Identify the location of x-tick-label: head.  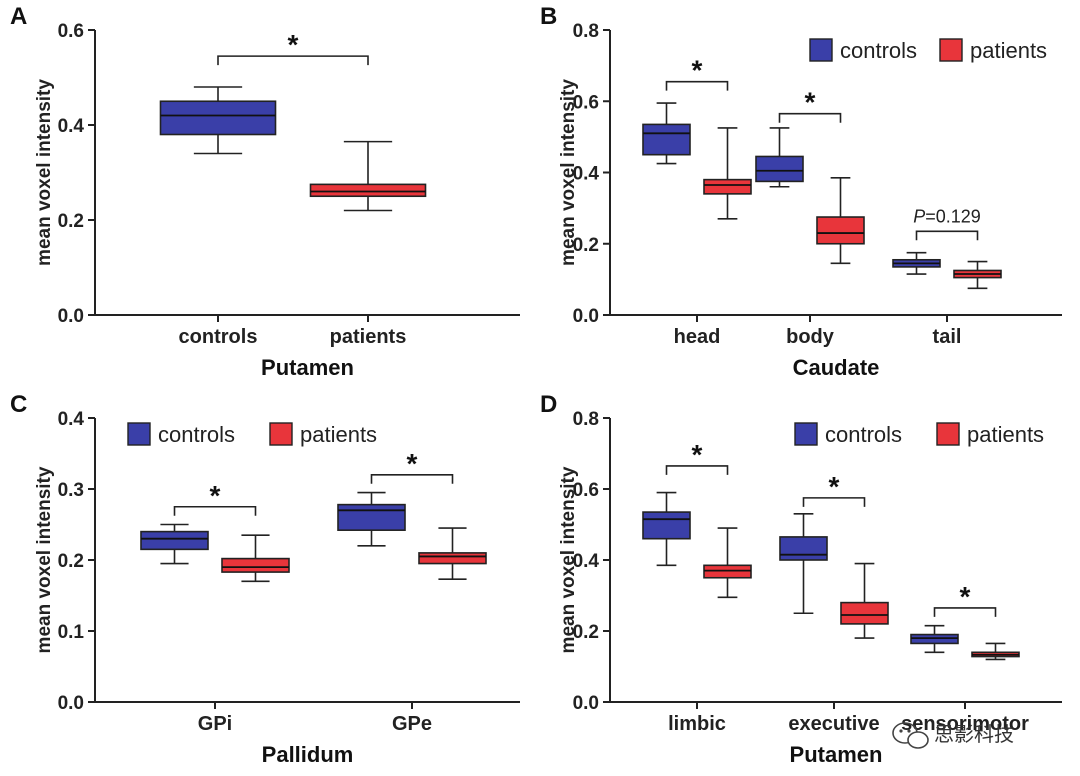
(697, 337).